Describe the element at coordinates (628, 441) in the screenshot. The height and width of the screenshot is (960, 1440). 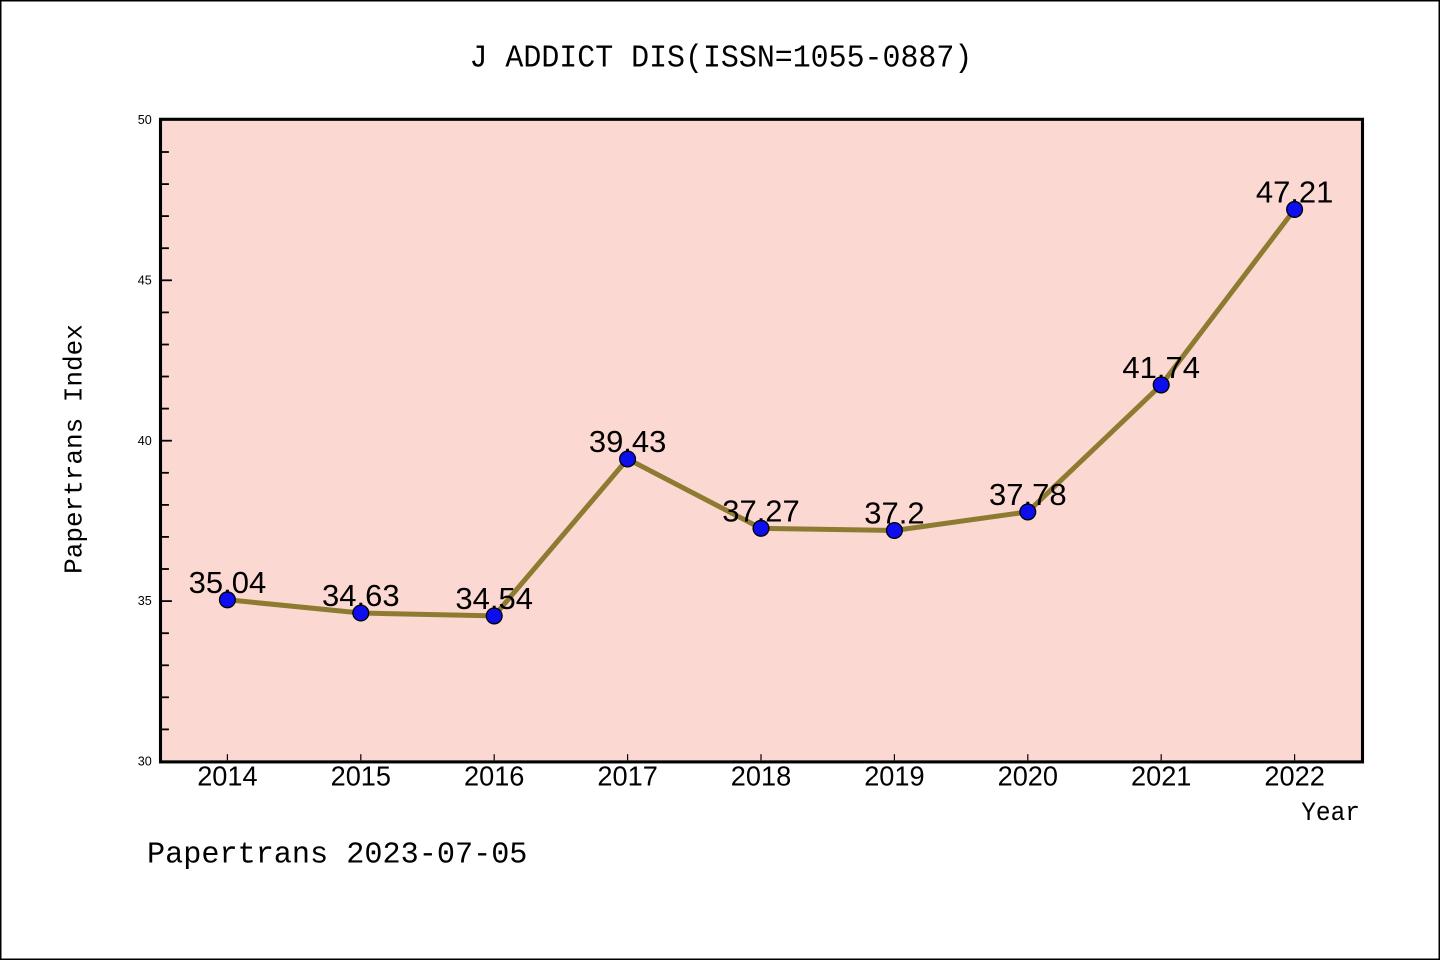
I see `svg-text: 39.43` at that location.